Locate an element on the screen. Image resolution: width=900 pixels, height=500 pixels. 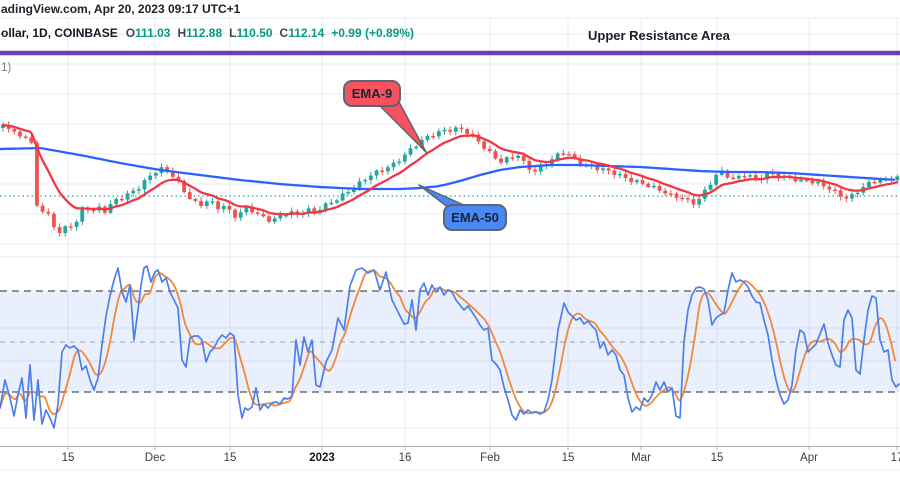
ohlc-value: 112.88 is located at coordinates (204, 33).